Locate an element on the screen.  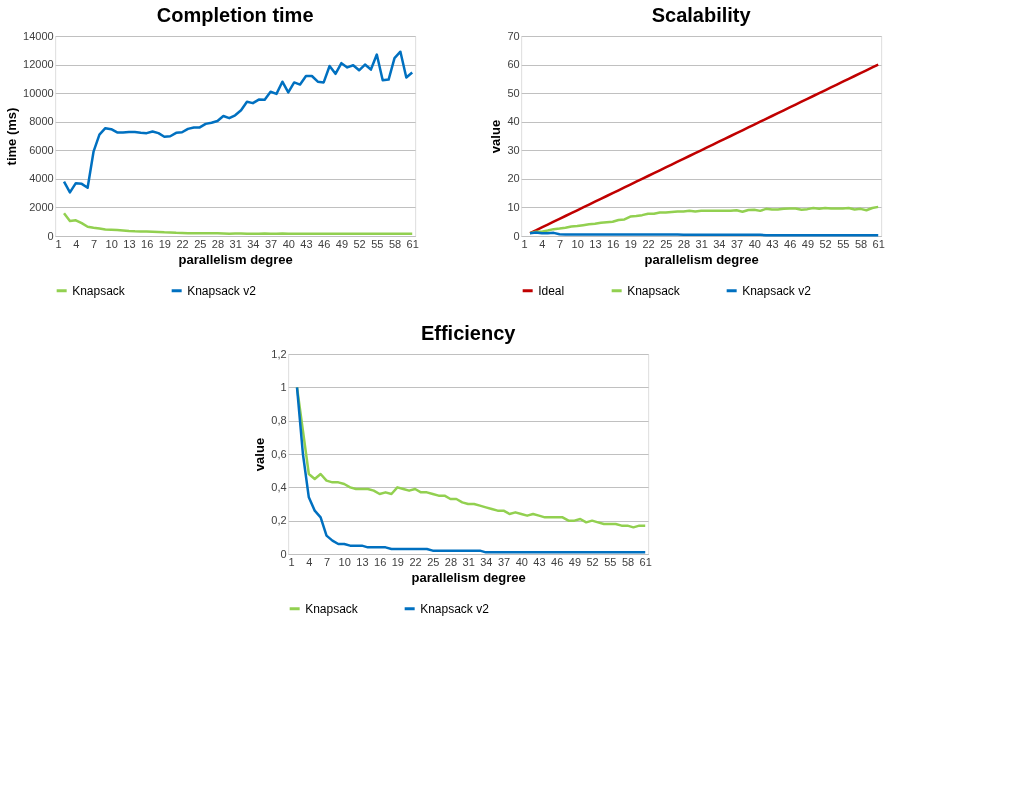
y-tick-label: 6000 is located at coordinates (41, 149).